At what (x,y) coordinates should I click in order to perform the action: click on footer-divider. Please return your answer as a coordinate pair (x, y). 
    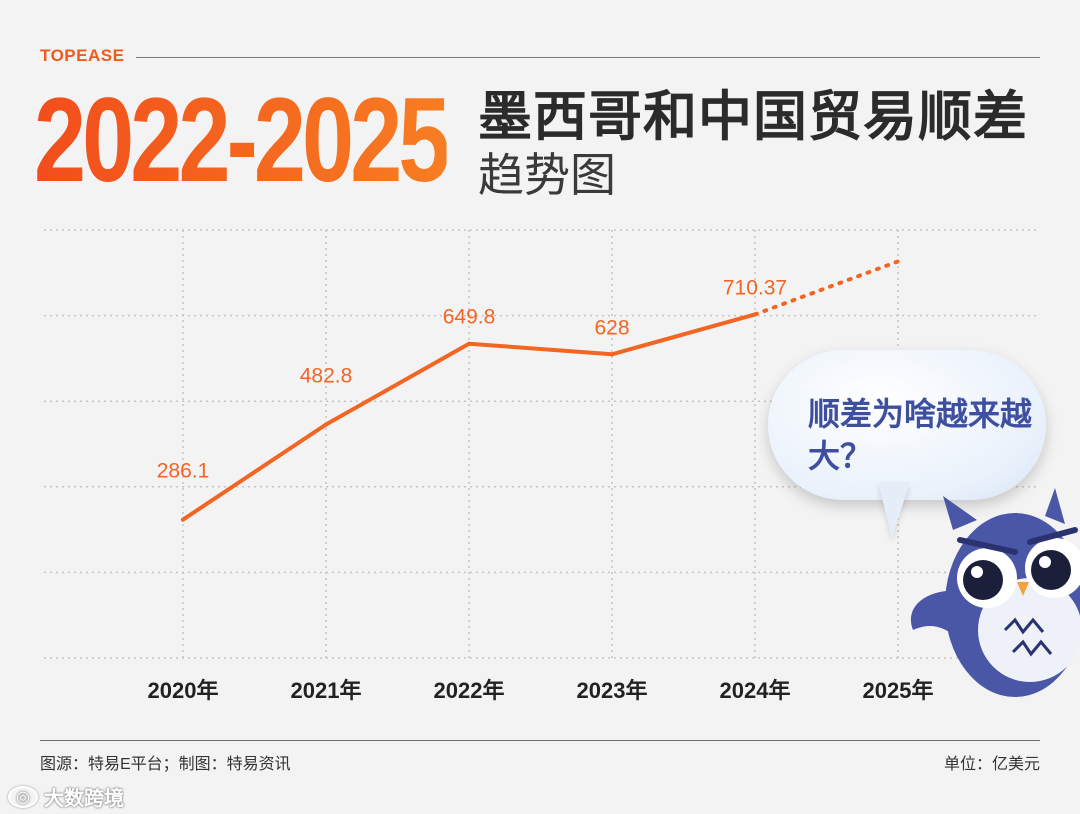
    Looking at the image, I should click on (540, 740).